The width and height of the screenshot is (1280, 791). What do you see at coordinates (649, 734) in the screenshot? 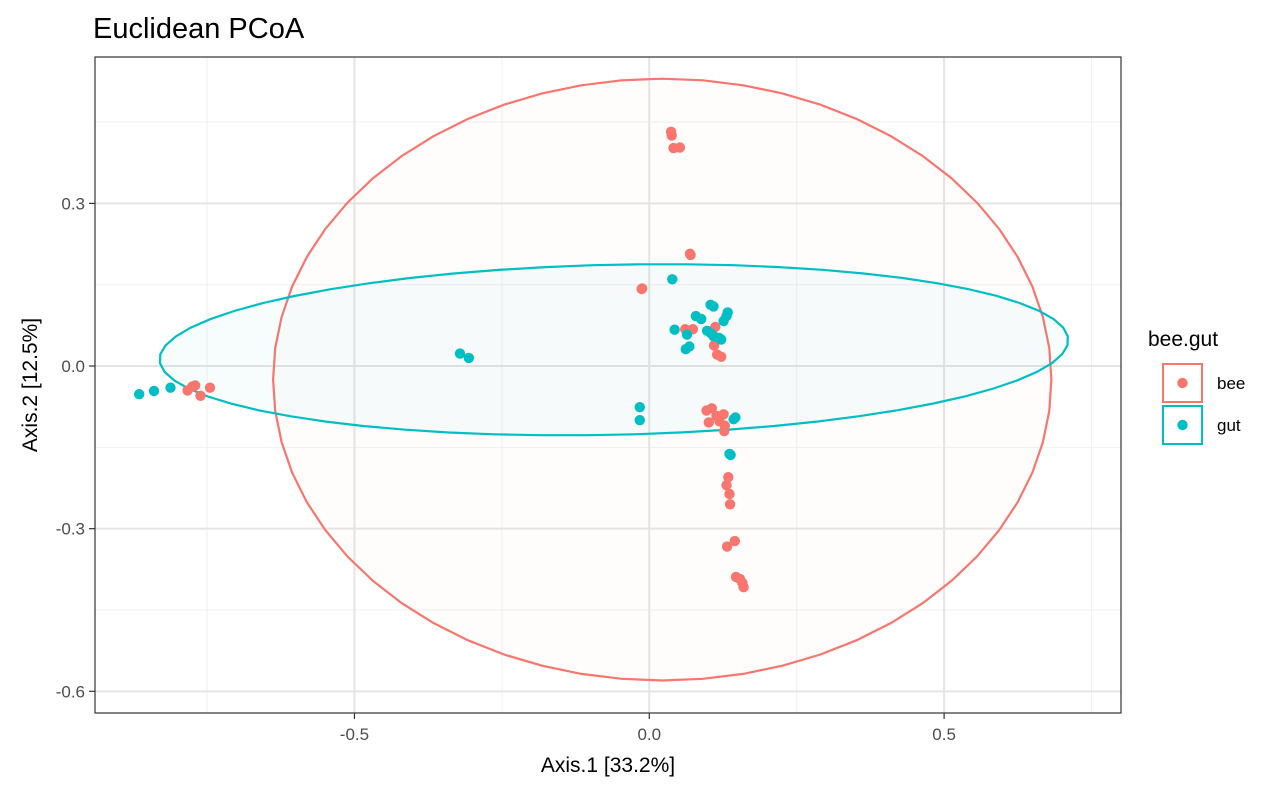
I see `x-tick-label: 0.0` at bounding box center [649, 734].